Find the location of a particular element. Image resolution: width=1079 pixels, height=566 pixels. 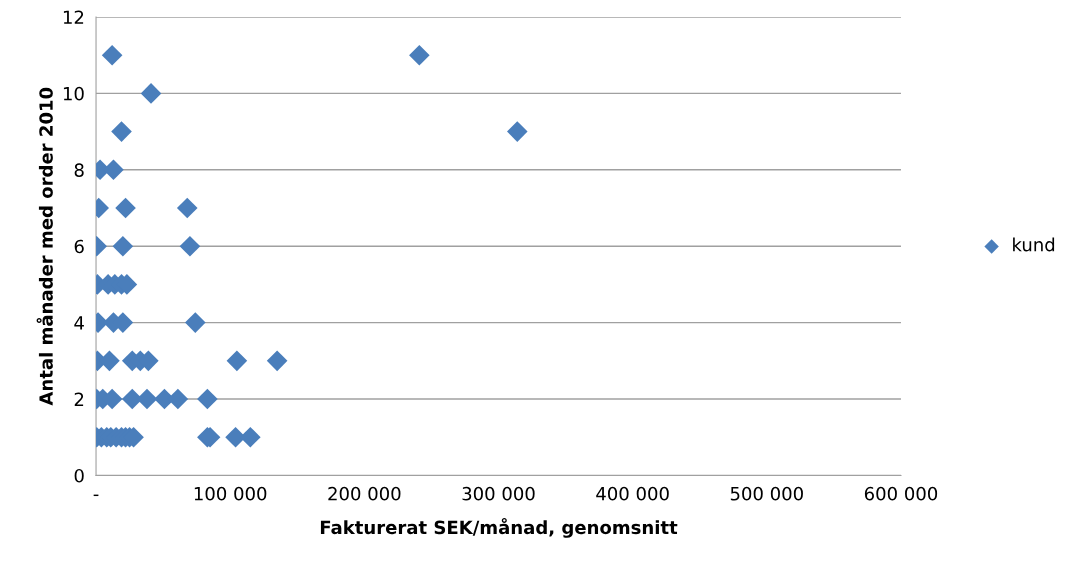

x-tick-label: 600 000 is located at coordinates (901, 493).